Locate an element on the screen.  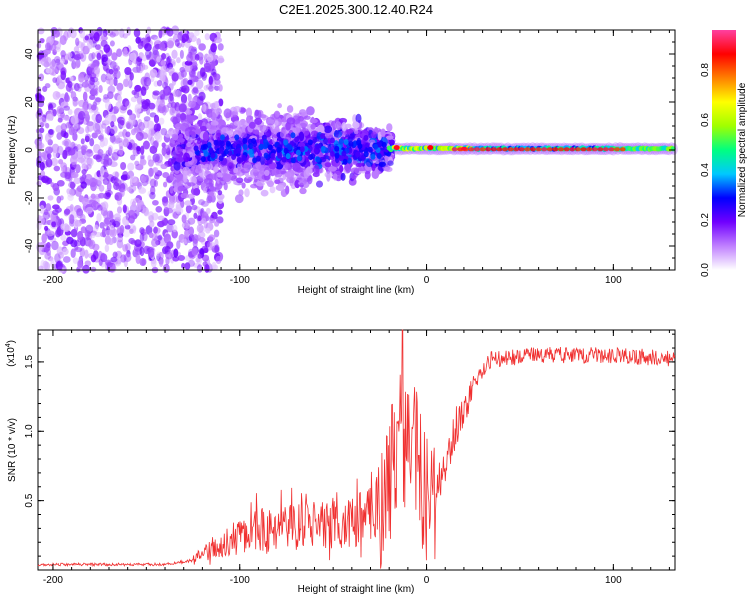
x-tick-label: -200 is located at coordinates (53, 580).